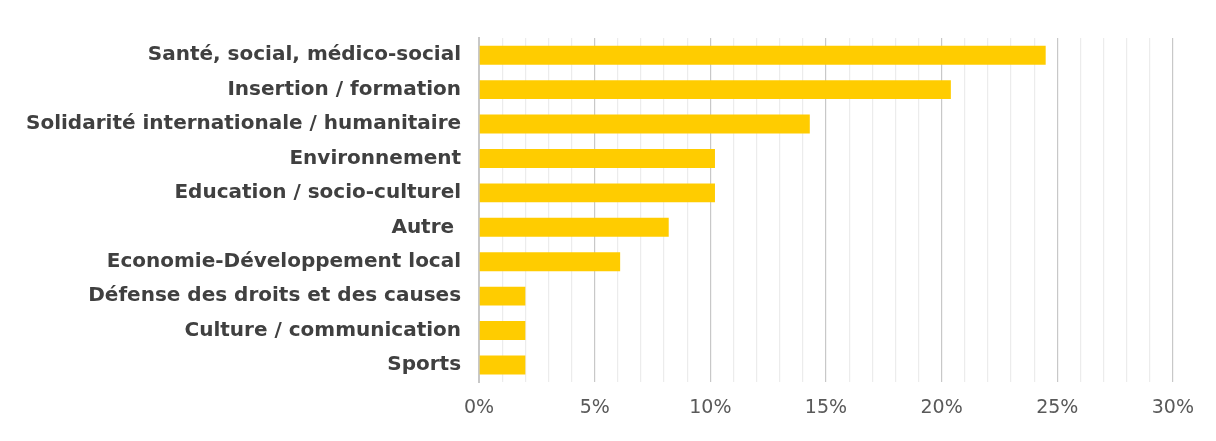 Image resolution: width=1216 pixels, height=441 pixels. What do you see at coordinates (375, 156) in the screenshot?
I see `y-tick-label: Environnement` at bounding box center [375, 156].